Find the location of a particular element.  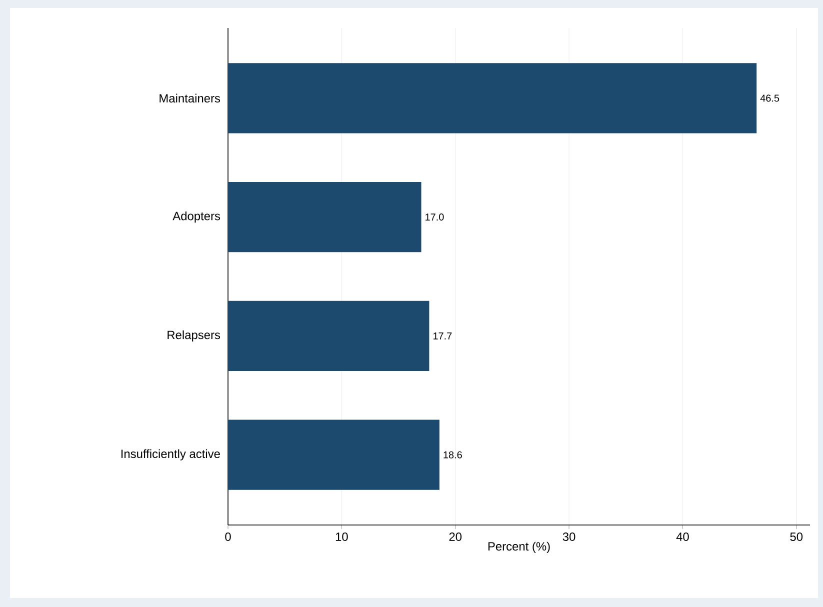

data-label: 46.5 is located at coordinates (770, 98).